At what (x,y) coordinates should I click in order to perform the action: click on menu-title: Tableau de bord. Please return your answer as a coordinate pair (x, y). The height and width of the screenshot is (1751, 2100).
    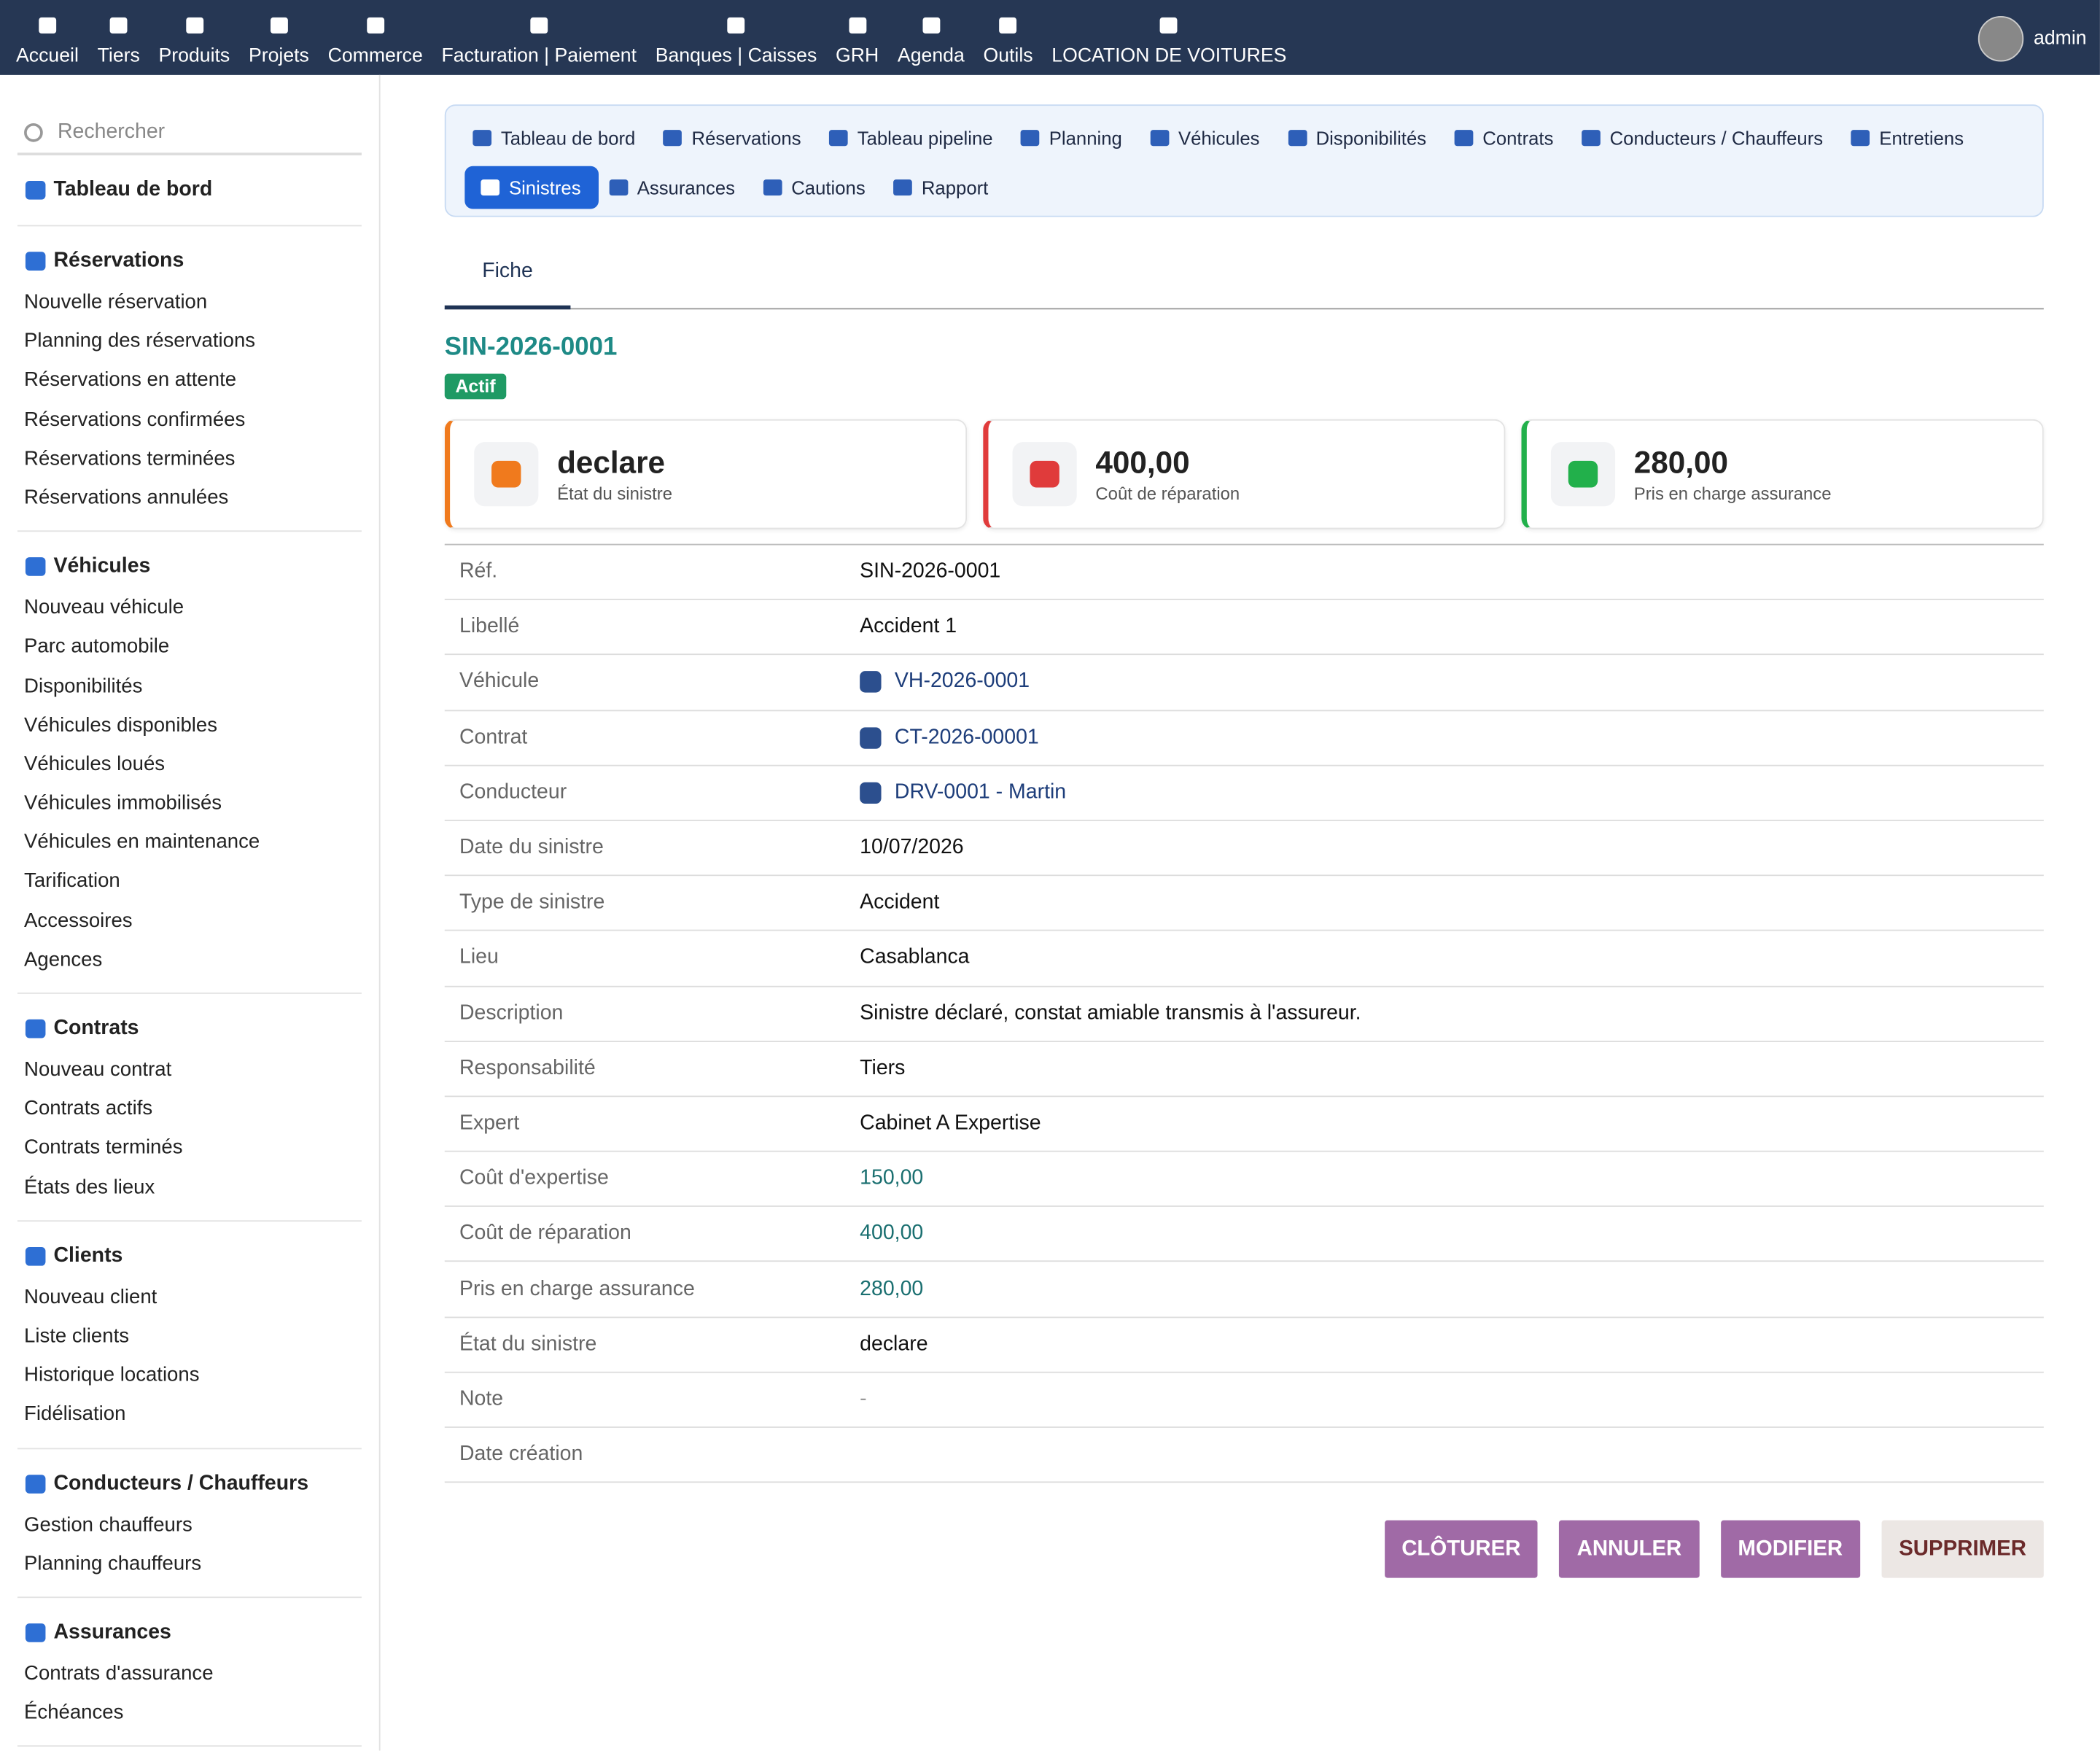
    Looking at the image, I should click on (133, 189).